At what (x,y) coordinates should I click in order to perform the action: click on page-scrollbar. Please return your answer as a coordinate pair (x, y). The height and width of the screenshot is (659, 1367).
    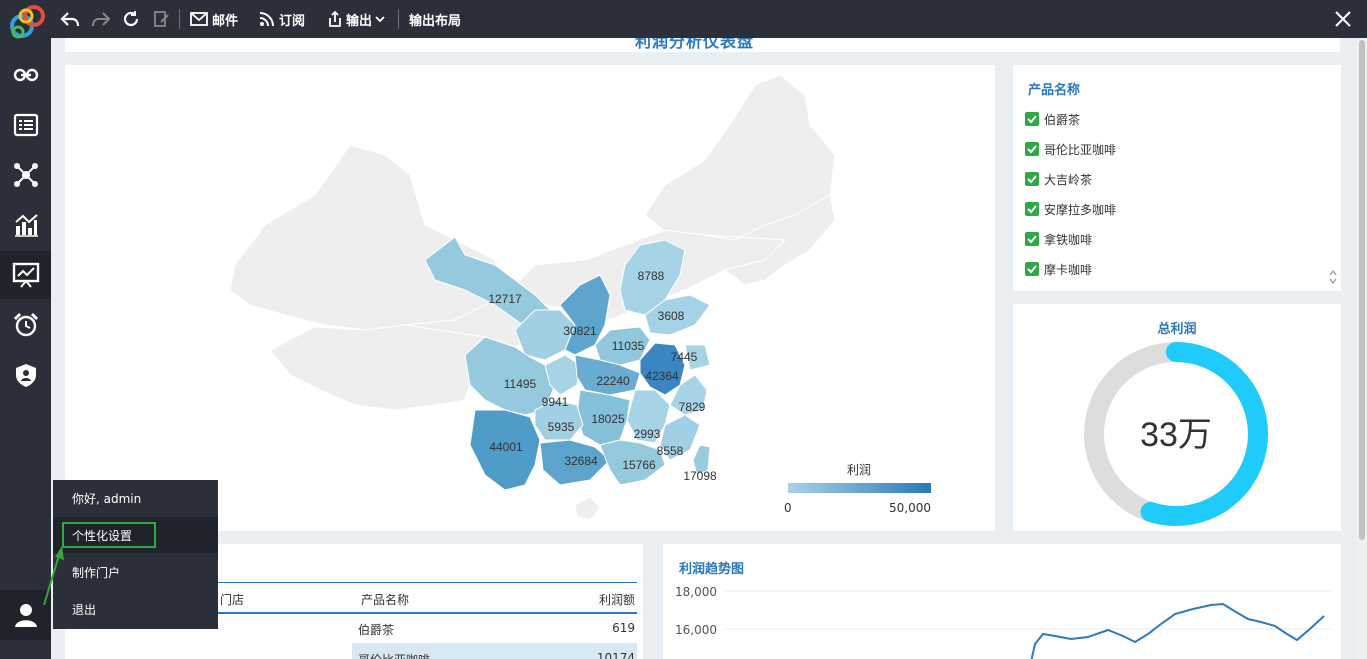
    Looking at the image, I should click on (1362, 348).